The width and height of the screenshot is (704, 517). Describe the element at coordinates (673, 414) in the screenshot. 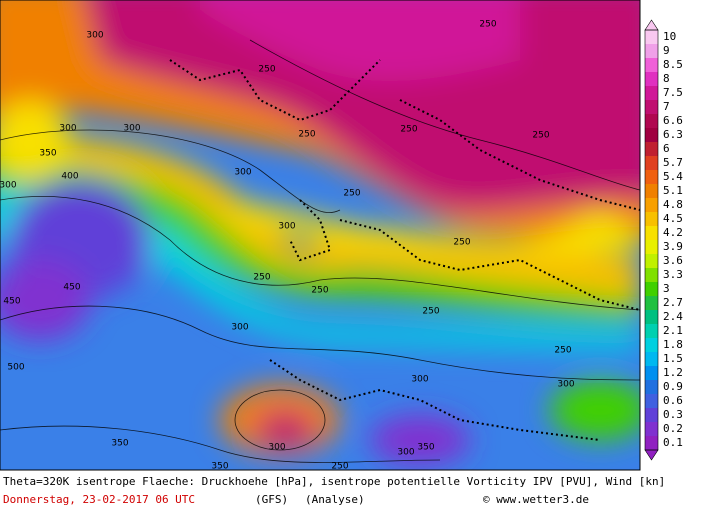

I see `colorbar-label: 0.3` at that location.